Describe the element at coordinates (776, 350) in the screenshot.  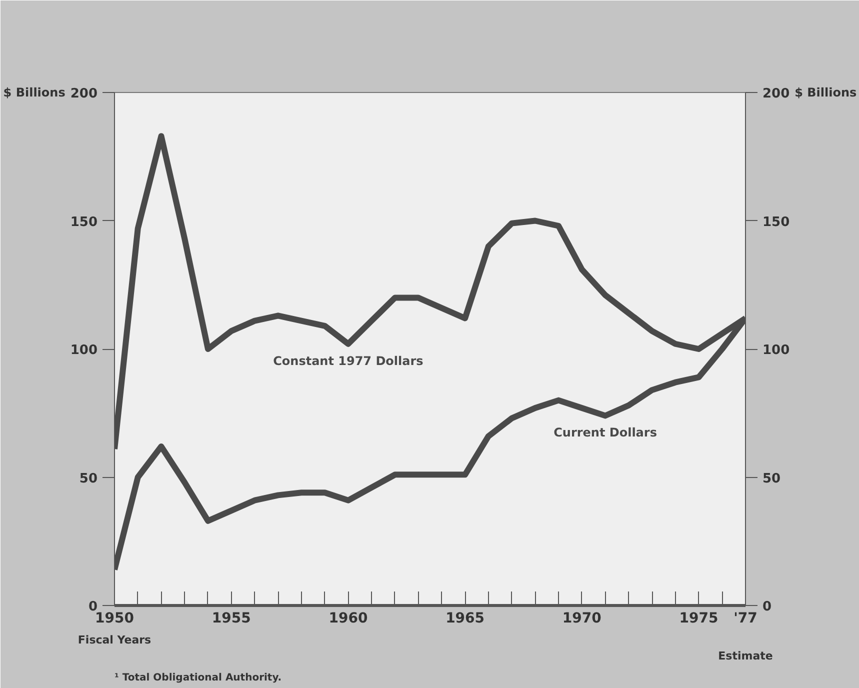
I see `y2-tick-label: 100` at that location.